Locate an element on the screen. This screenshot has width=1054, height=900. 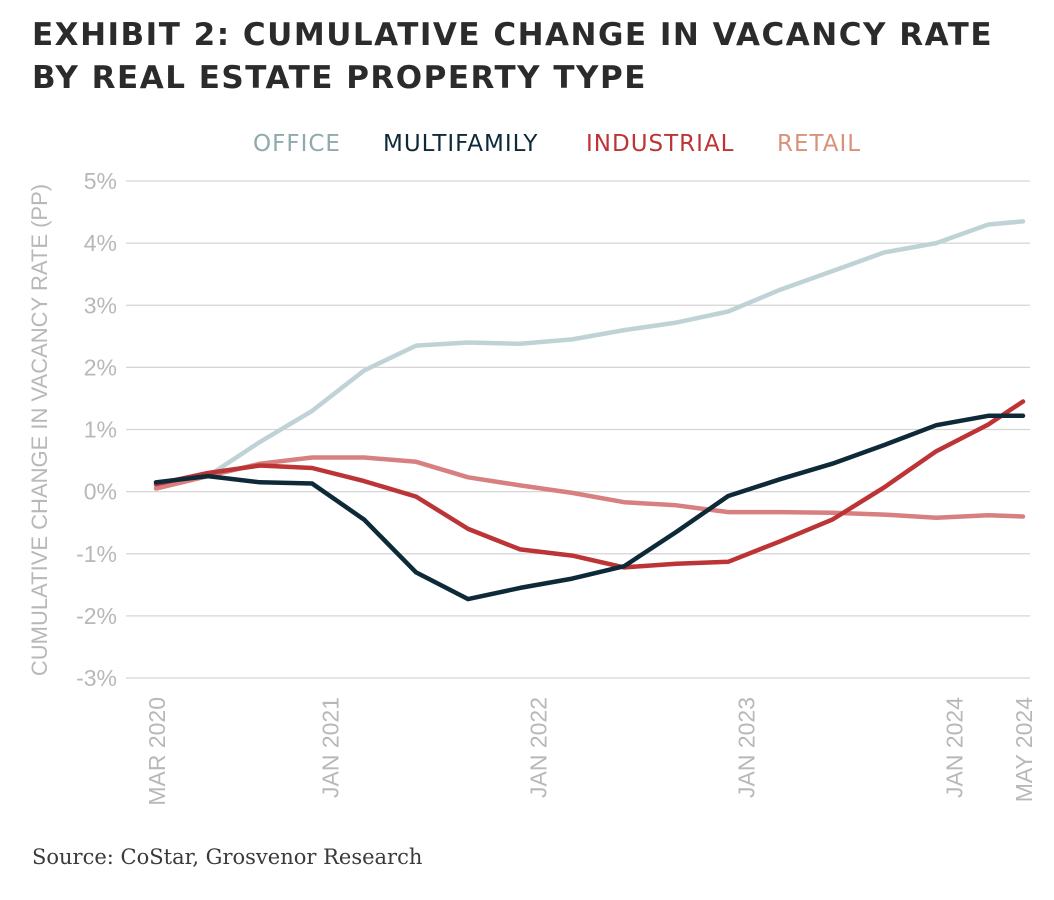
y-tick-label: 2% is located at coordinates (100, 367).